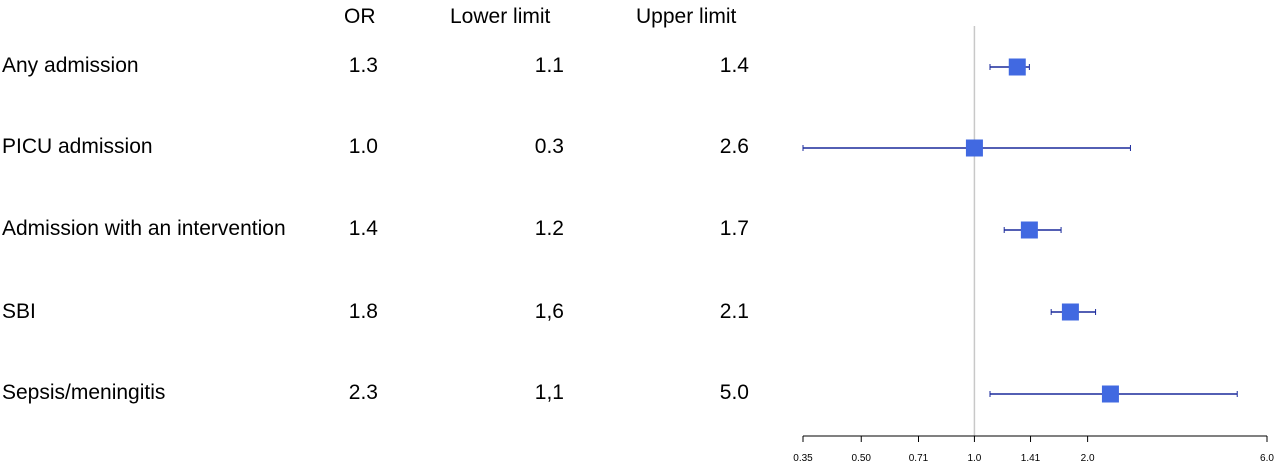  I want to click on row-lower-limit: 1.1, so click(549, 65).